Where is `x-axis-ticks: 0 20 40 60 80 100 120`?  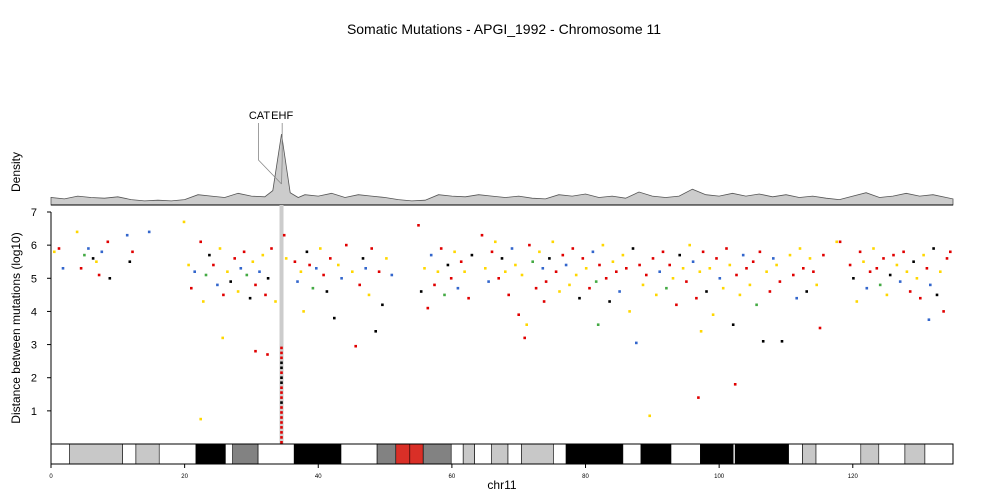 x-axis-ticks: 0 20 40 60 80 100 120 is located at coordinates (453, 472).